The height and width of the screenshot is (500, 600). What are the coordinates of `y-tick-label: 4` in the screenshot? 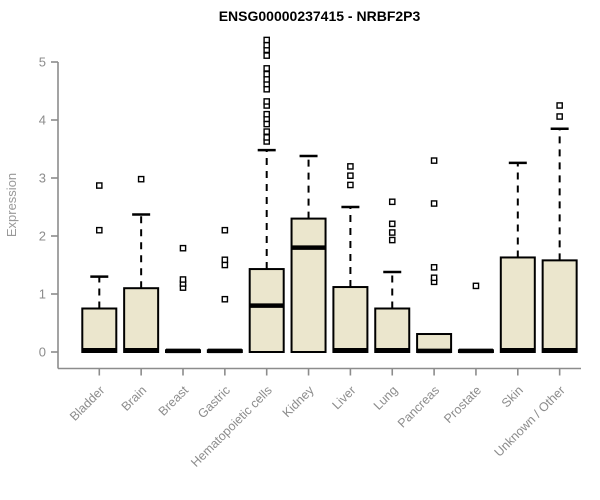 It's located at (42, 120).